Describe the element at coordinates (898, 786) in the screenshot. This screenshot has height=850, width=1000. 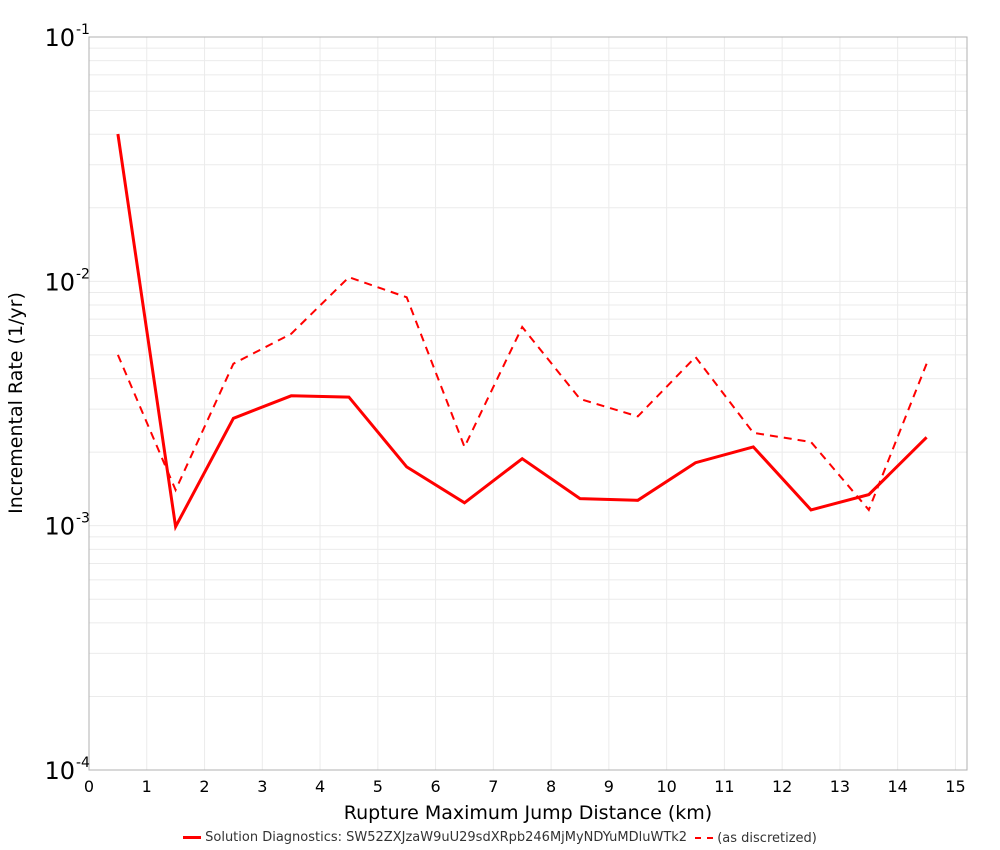
I see `x-tick-label: 14` at that location.